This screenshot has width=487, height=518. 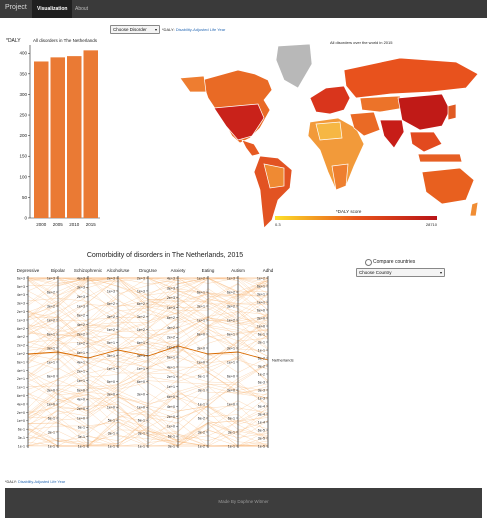 What do you see at coordinates (13, 41) in the screenshot?
I see `bar-chart-ylabel: *DALY` at bounding box center [13, 41].